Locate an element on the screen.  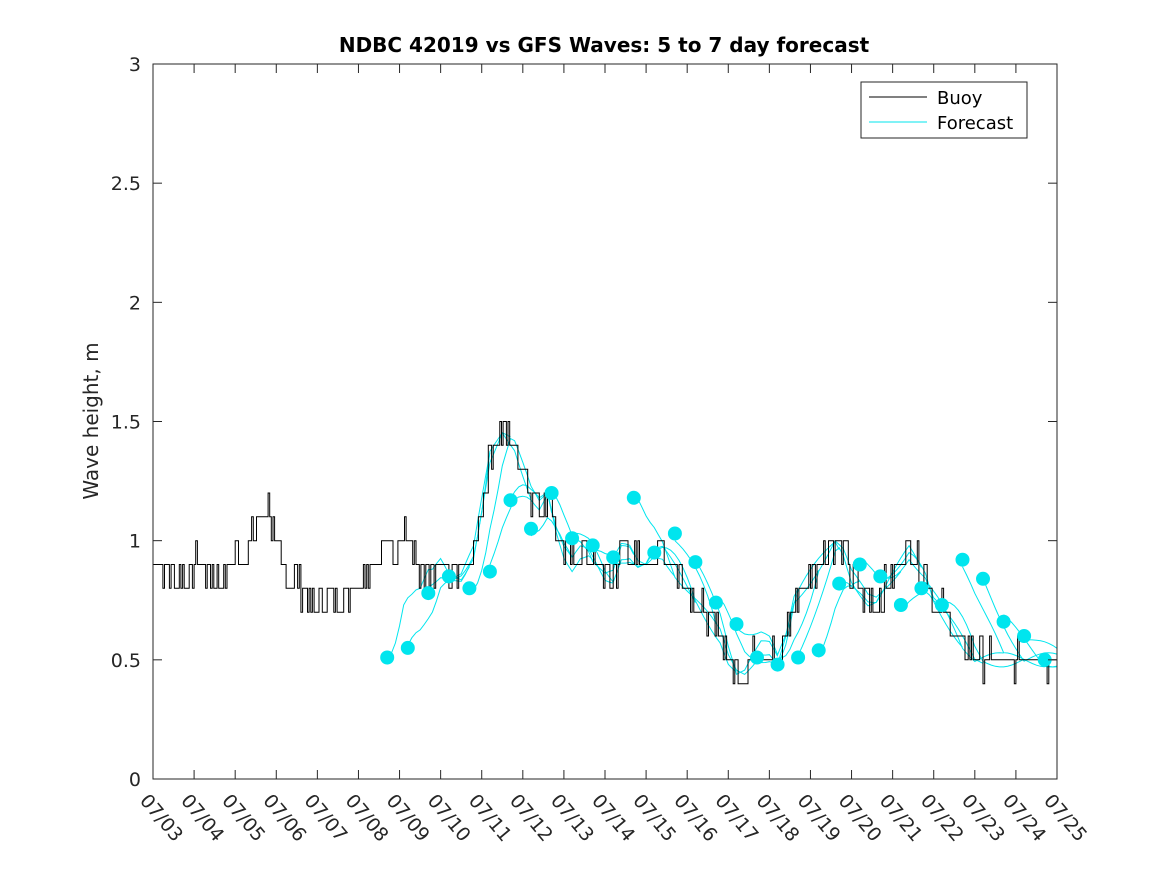
y-tick-label: 1 is located at coordinates (135, 542).